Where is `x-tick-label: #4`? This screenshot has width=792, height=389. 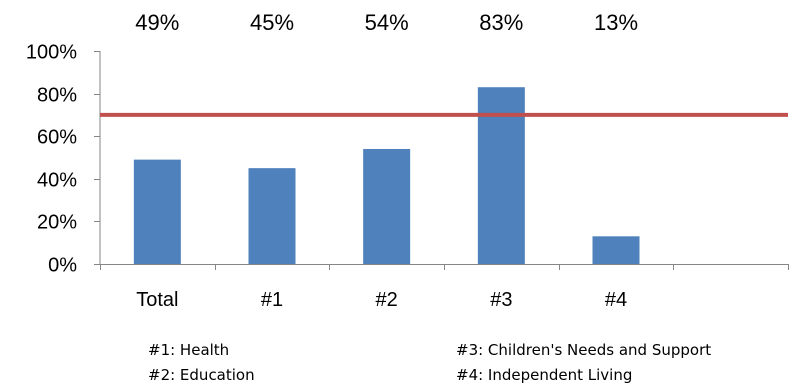 x-tick-label: #4 is located at coordinates (616, 300).